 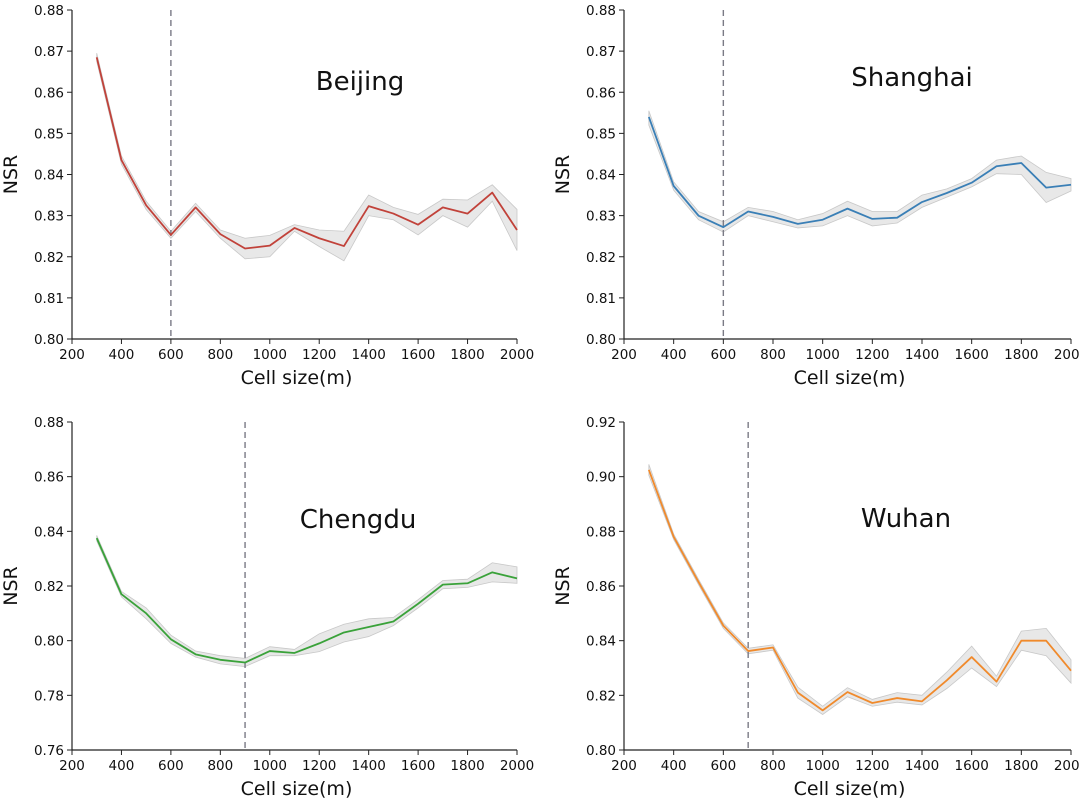 I want to click on chart-title: Wuhan, so click(x=906, y=519).